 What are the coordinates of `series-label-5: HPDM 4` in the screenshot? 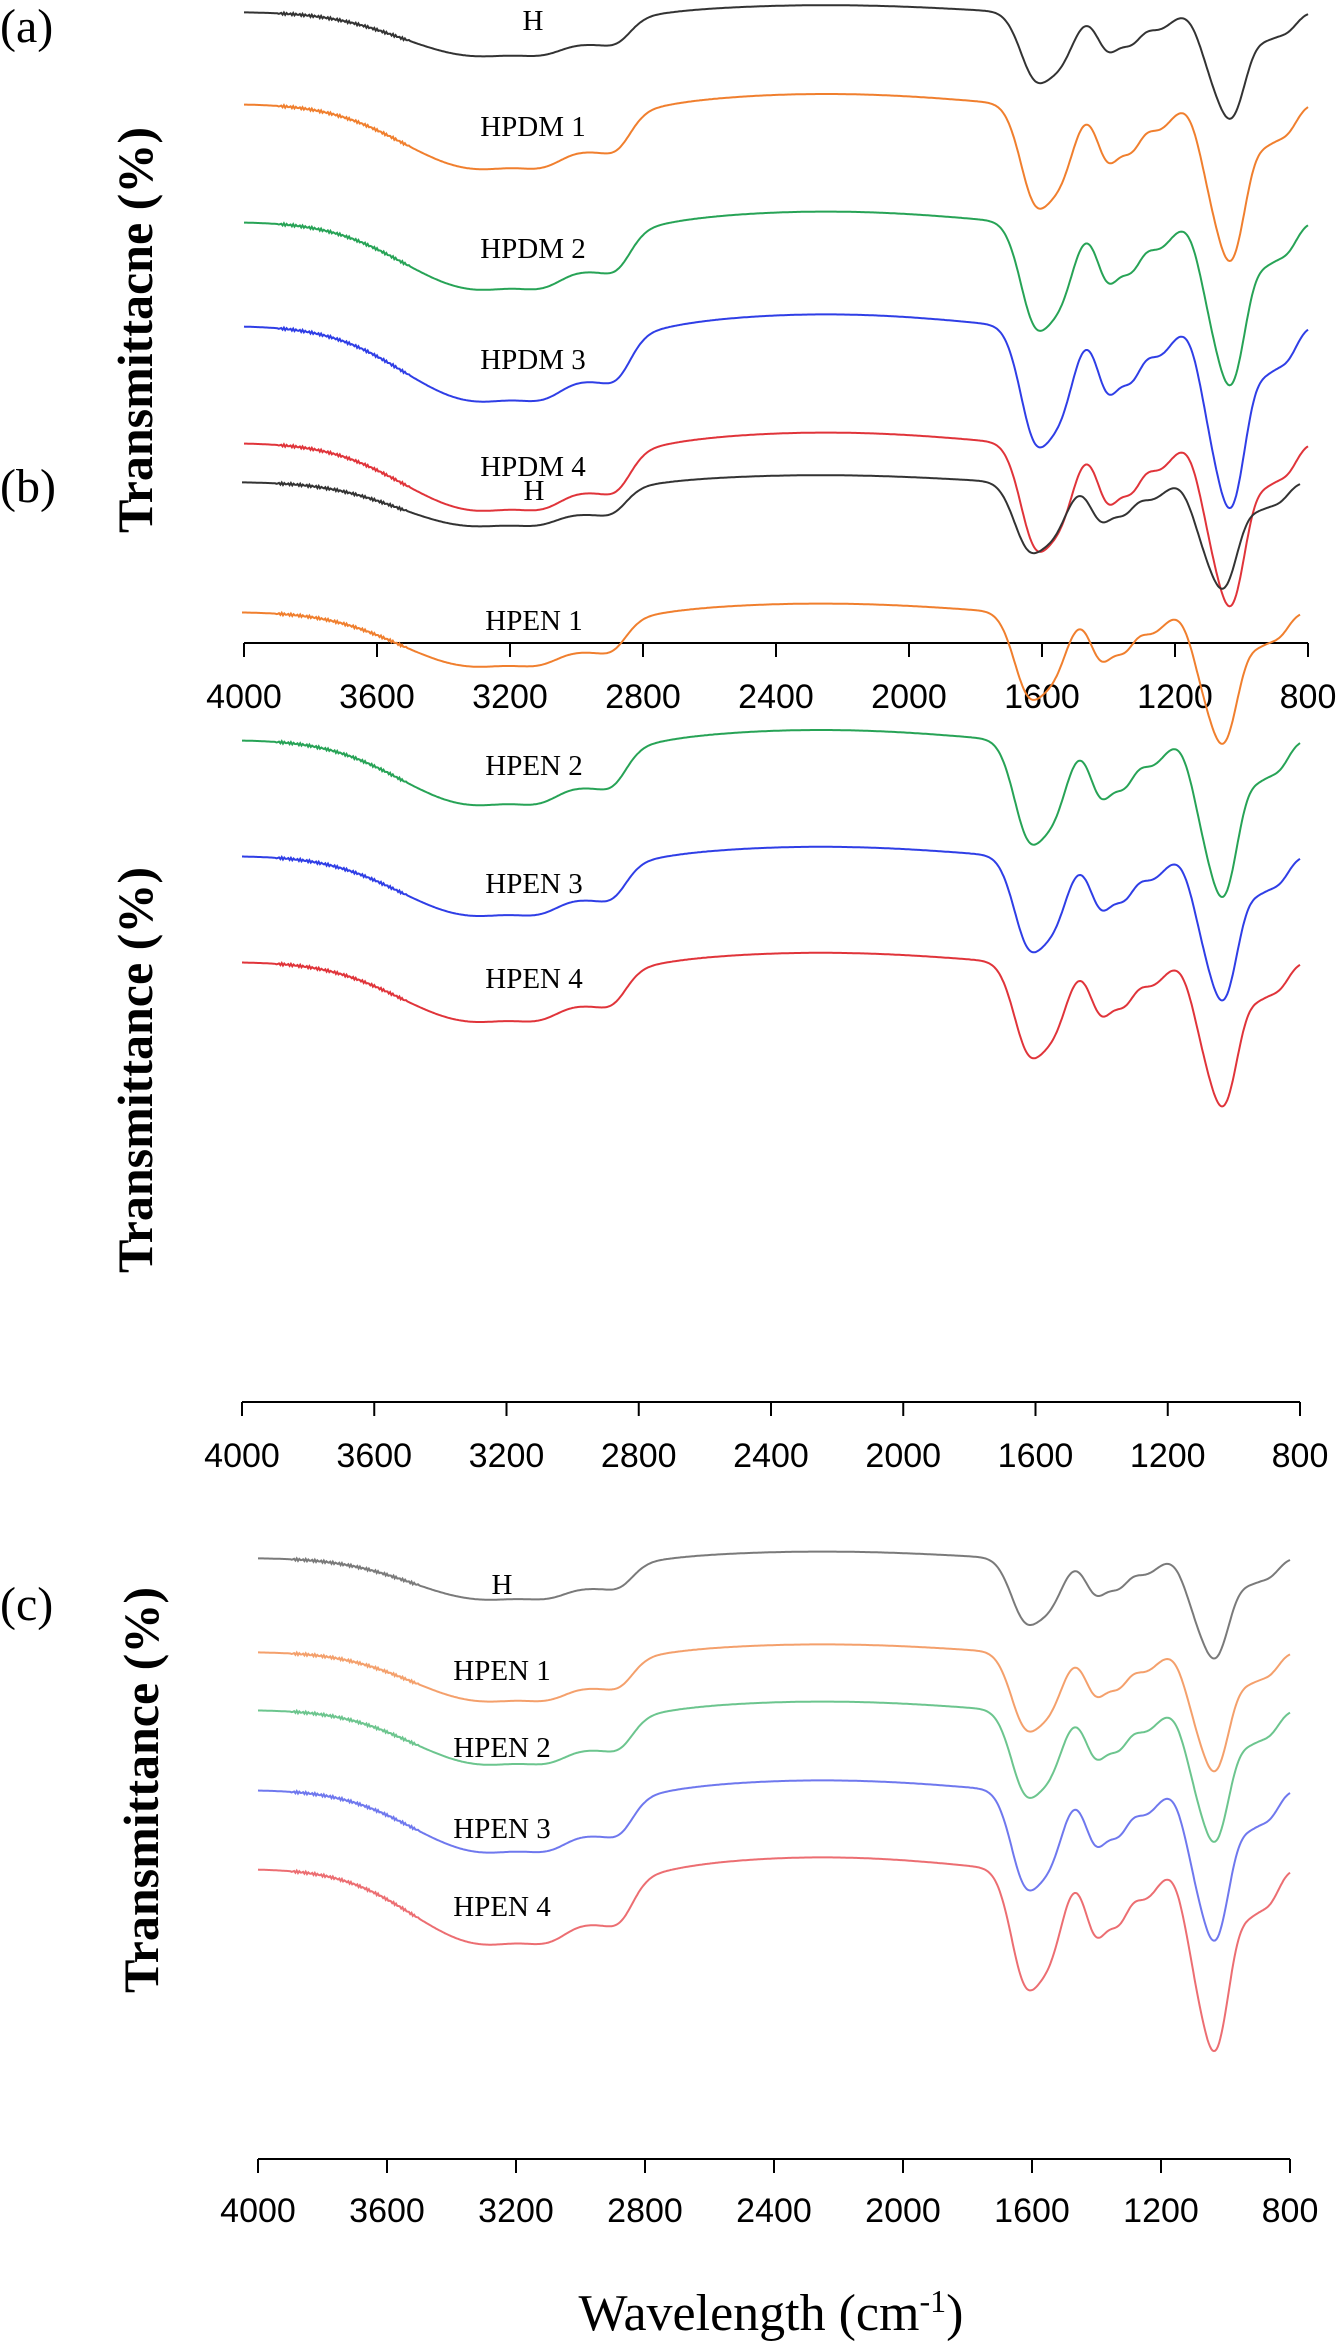 It's located at (533, 467).